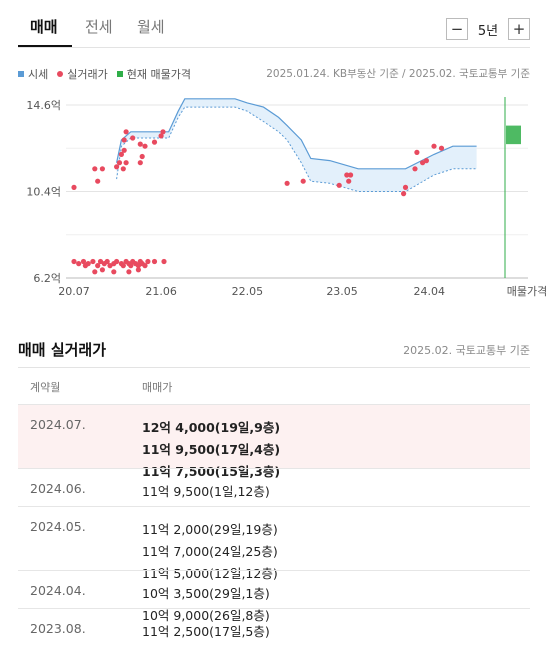 The height and width of the screenshot is (650, 548). Describe the element at coordinates (211, 427) in the screenshot. I see `deal-price: 12억 4,000(19일,9층)` at that location.